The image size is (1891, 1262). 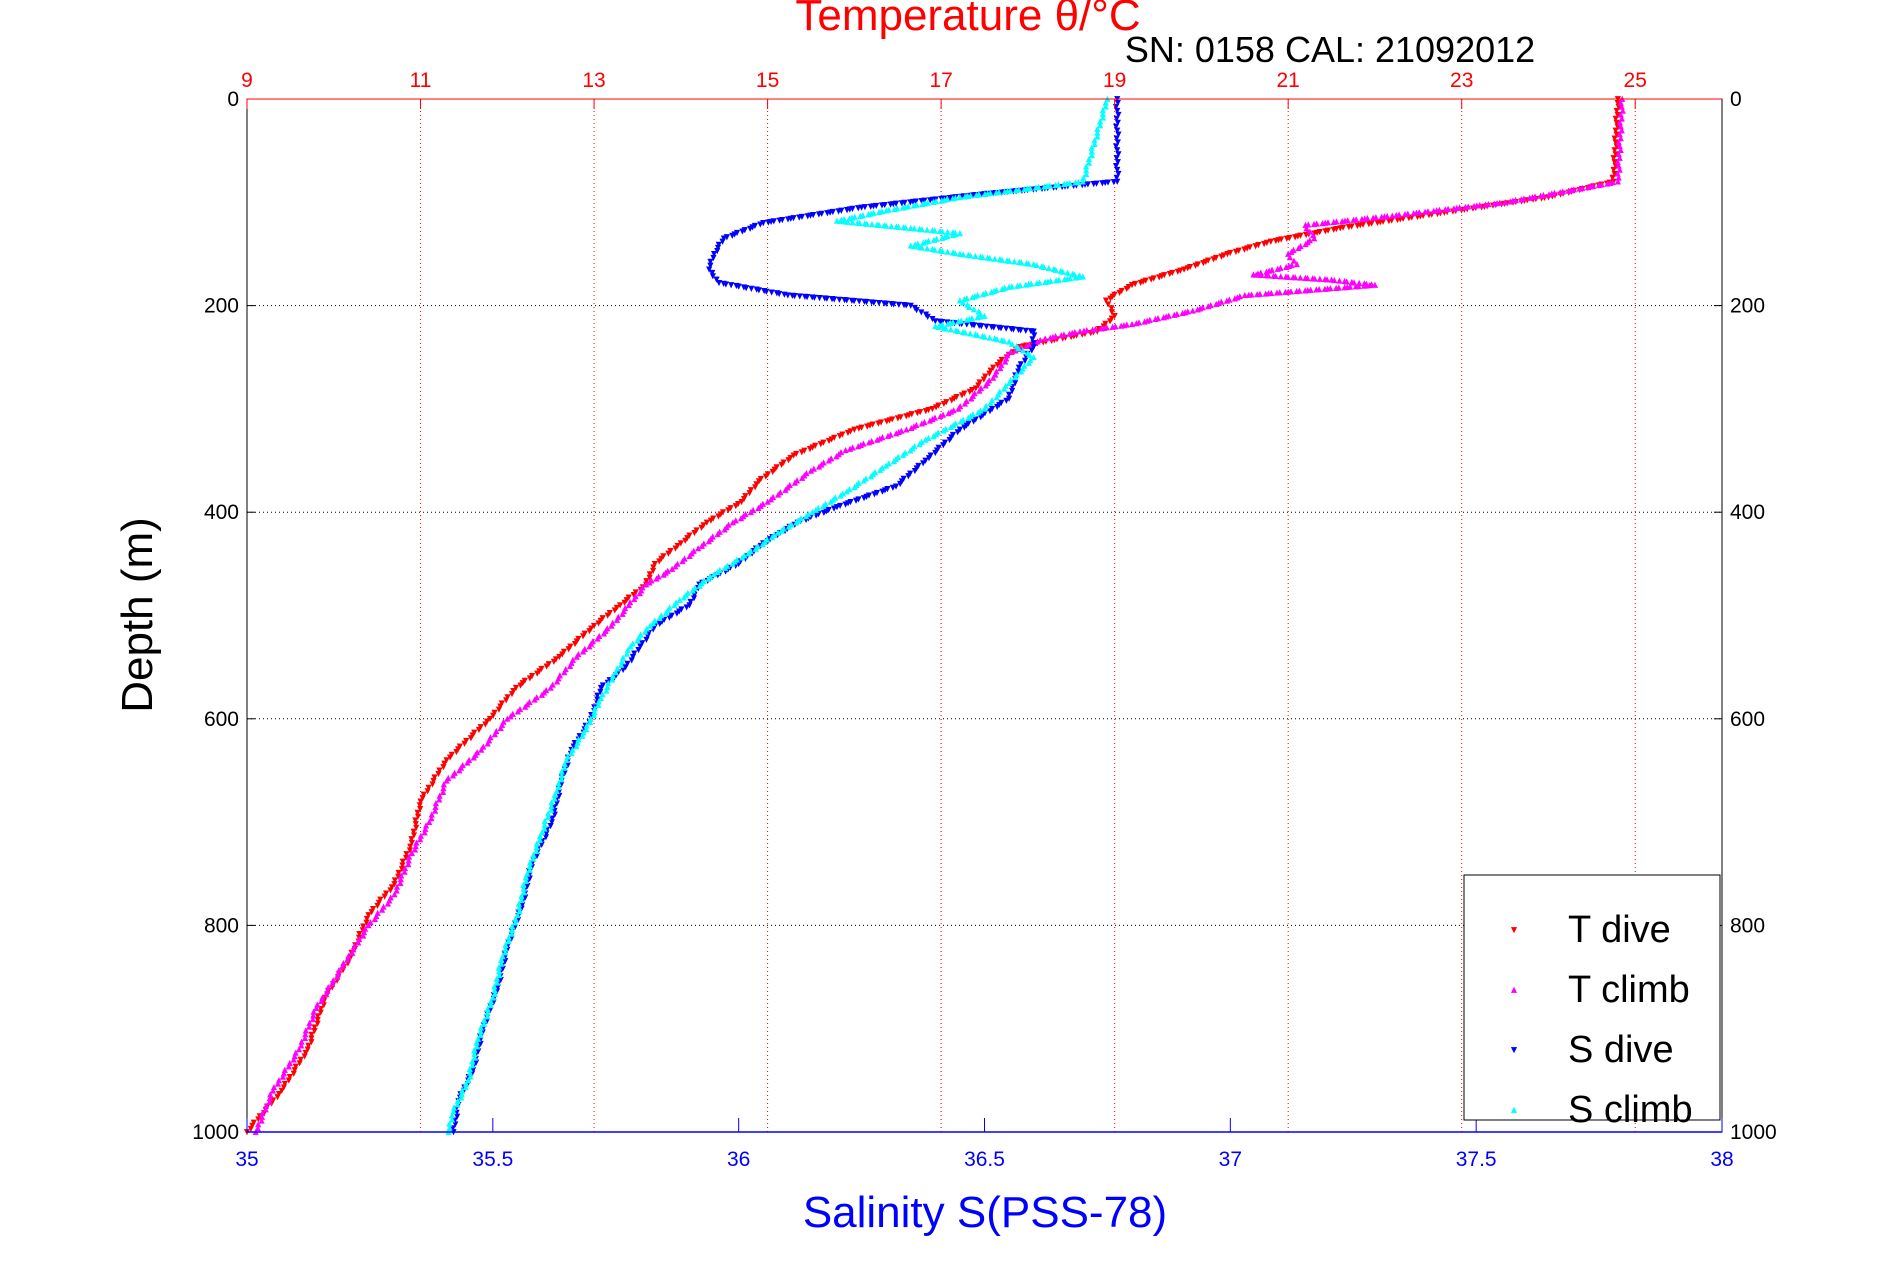 What do you see at coordinates (1514, 989) in the screenshot?
I see `legend-marker-t-climb` at bounding box center [1514, 989].